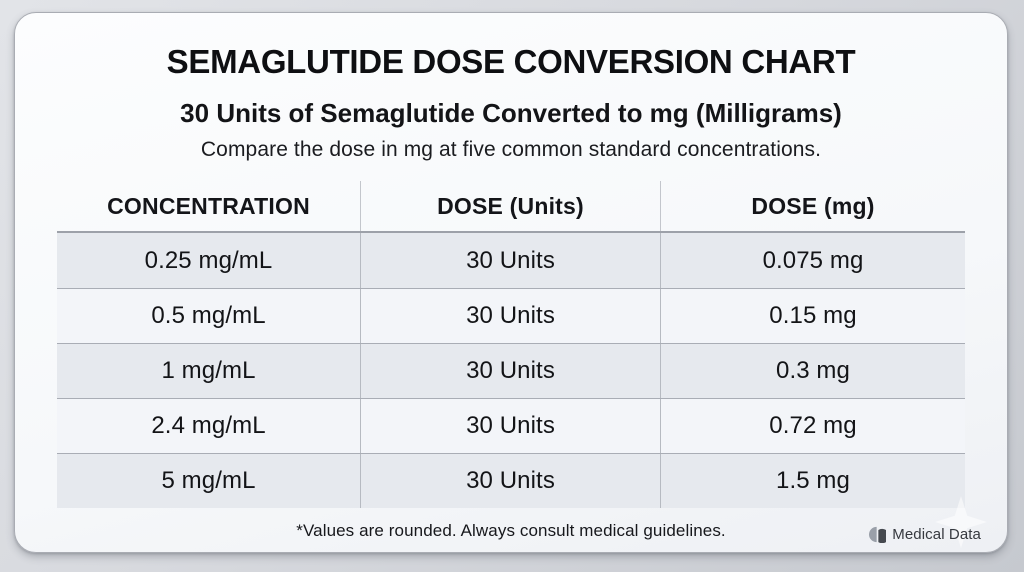  I want to click on cell-concentration: 5 mg/mL, so click(208, 480).